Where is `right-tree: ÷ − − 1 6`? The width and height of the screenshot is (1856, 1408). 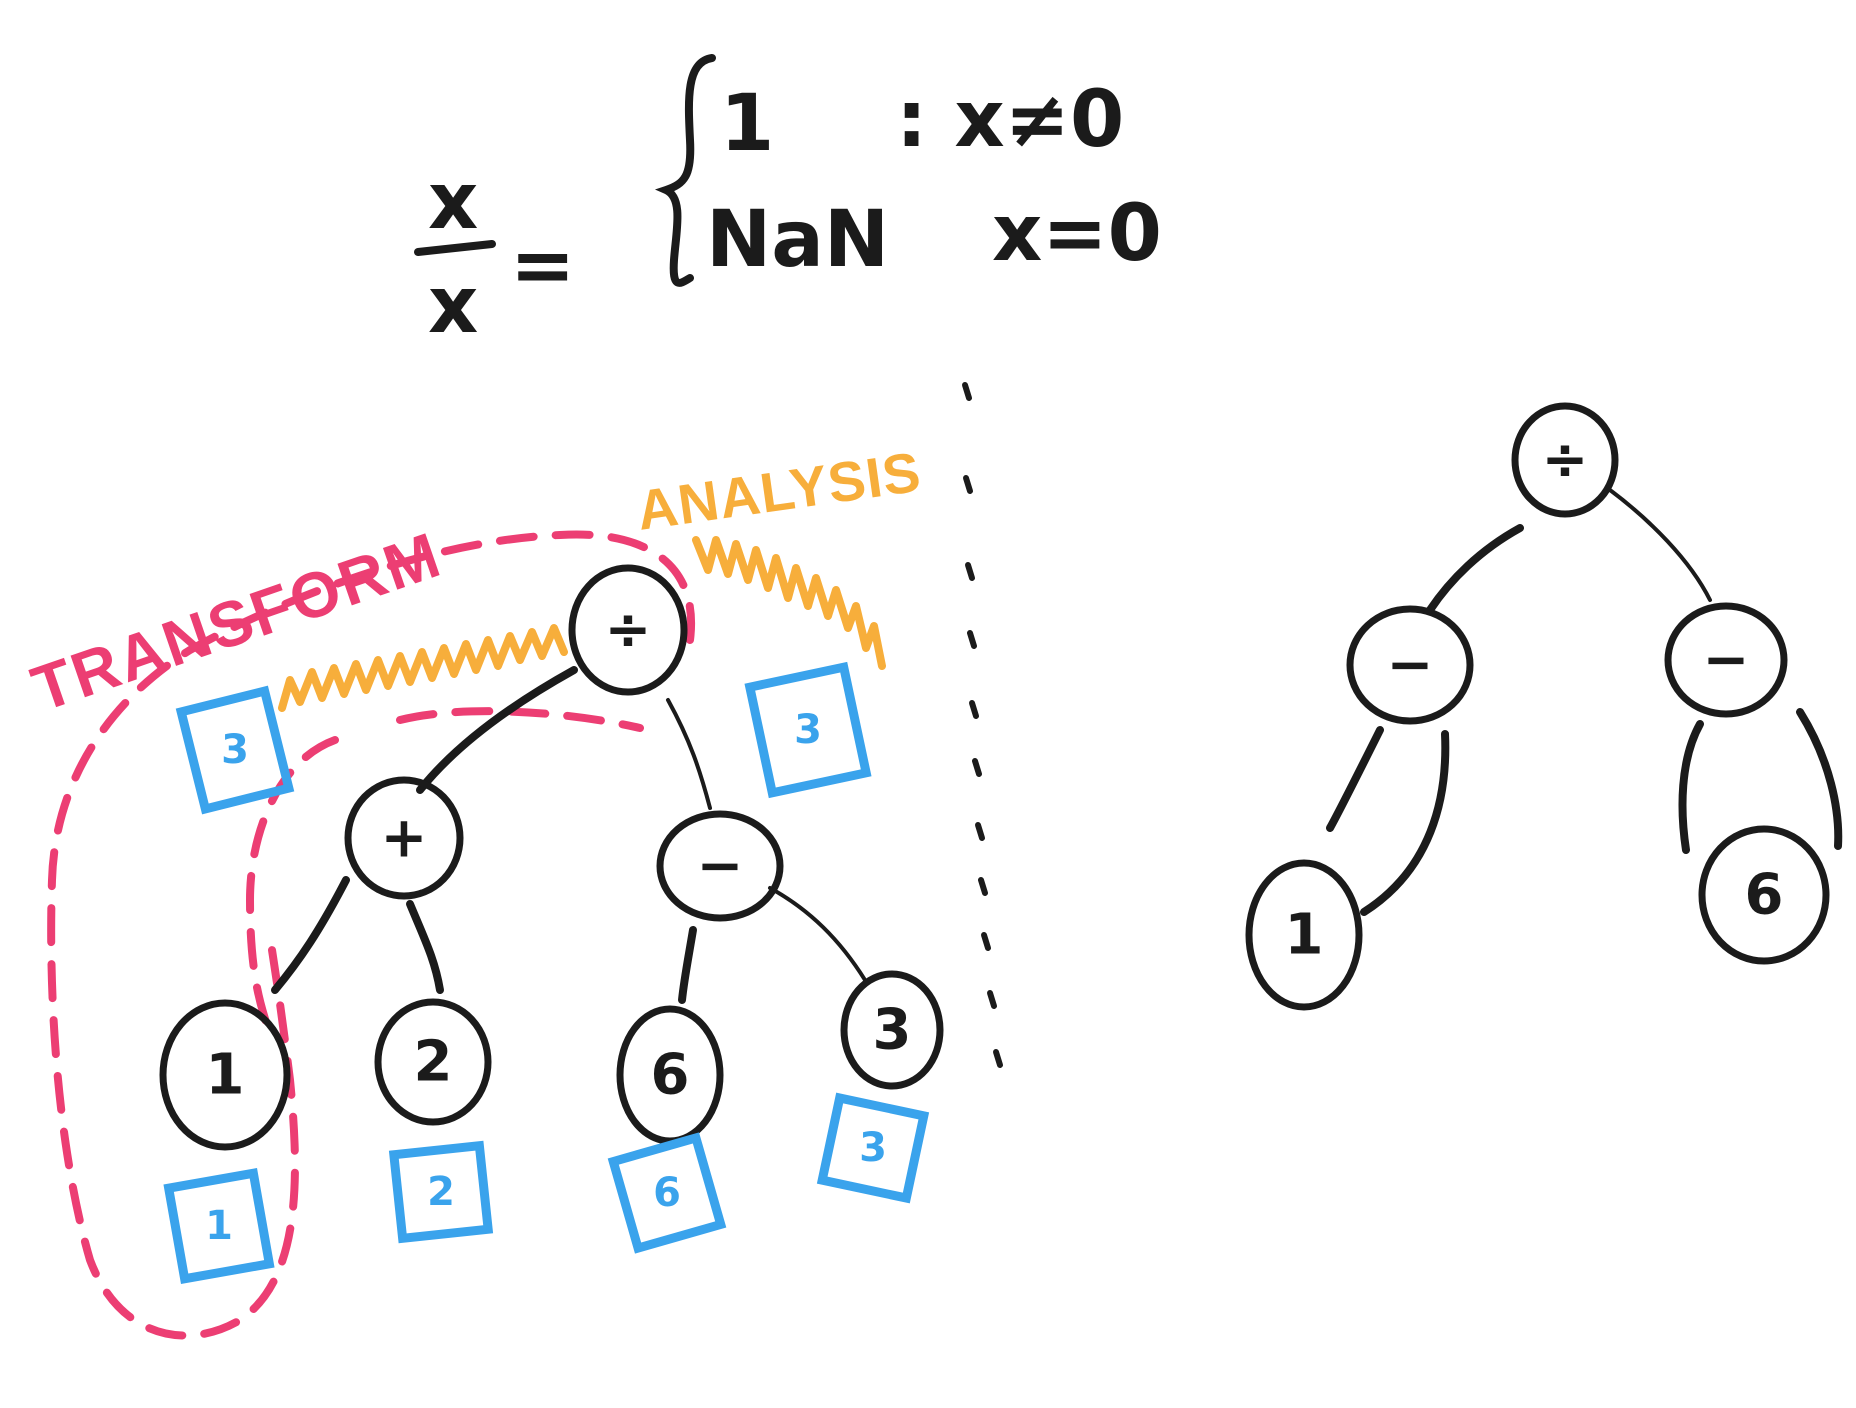 right-tree: ÷ − − 1 6 is located at coordinates (1544, 706).